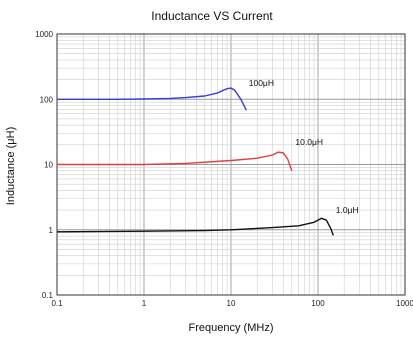 This screenshot has width=413, height=339. I want to click on x-tick-label: 1, so click(144, 303).